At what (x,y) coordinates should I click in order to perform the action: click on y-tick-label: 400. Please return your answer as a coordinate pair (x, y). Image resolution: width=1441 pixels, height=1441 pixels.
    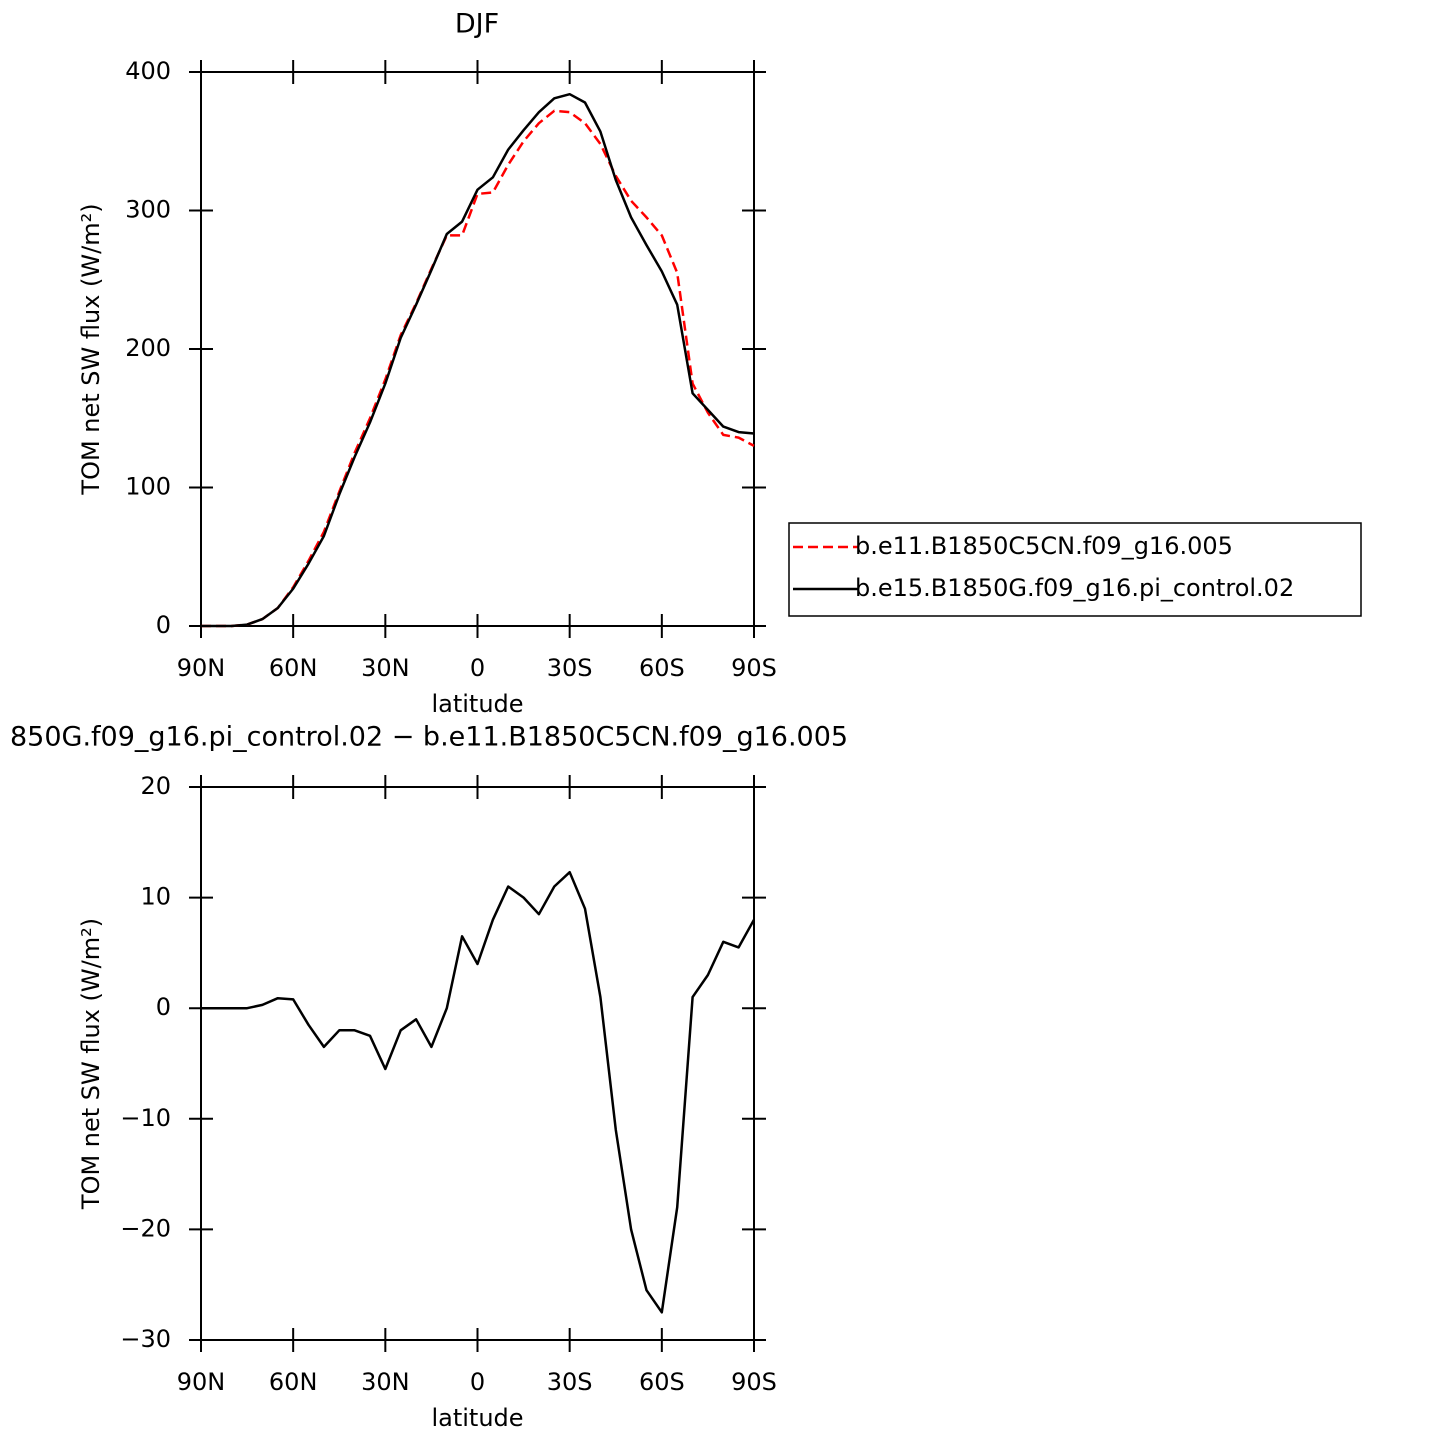
    Looking at the image, I should click on (148, 71).